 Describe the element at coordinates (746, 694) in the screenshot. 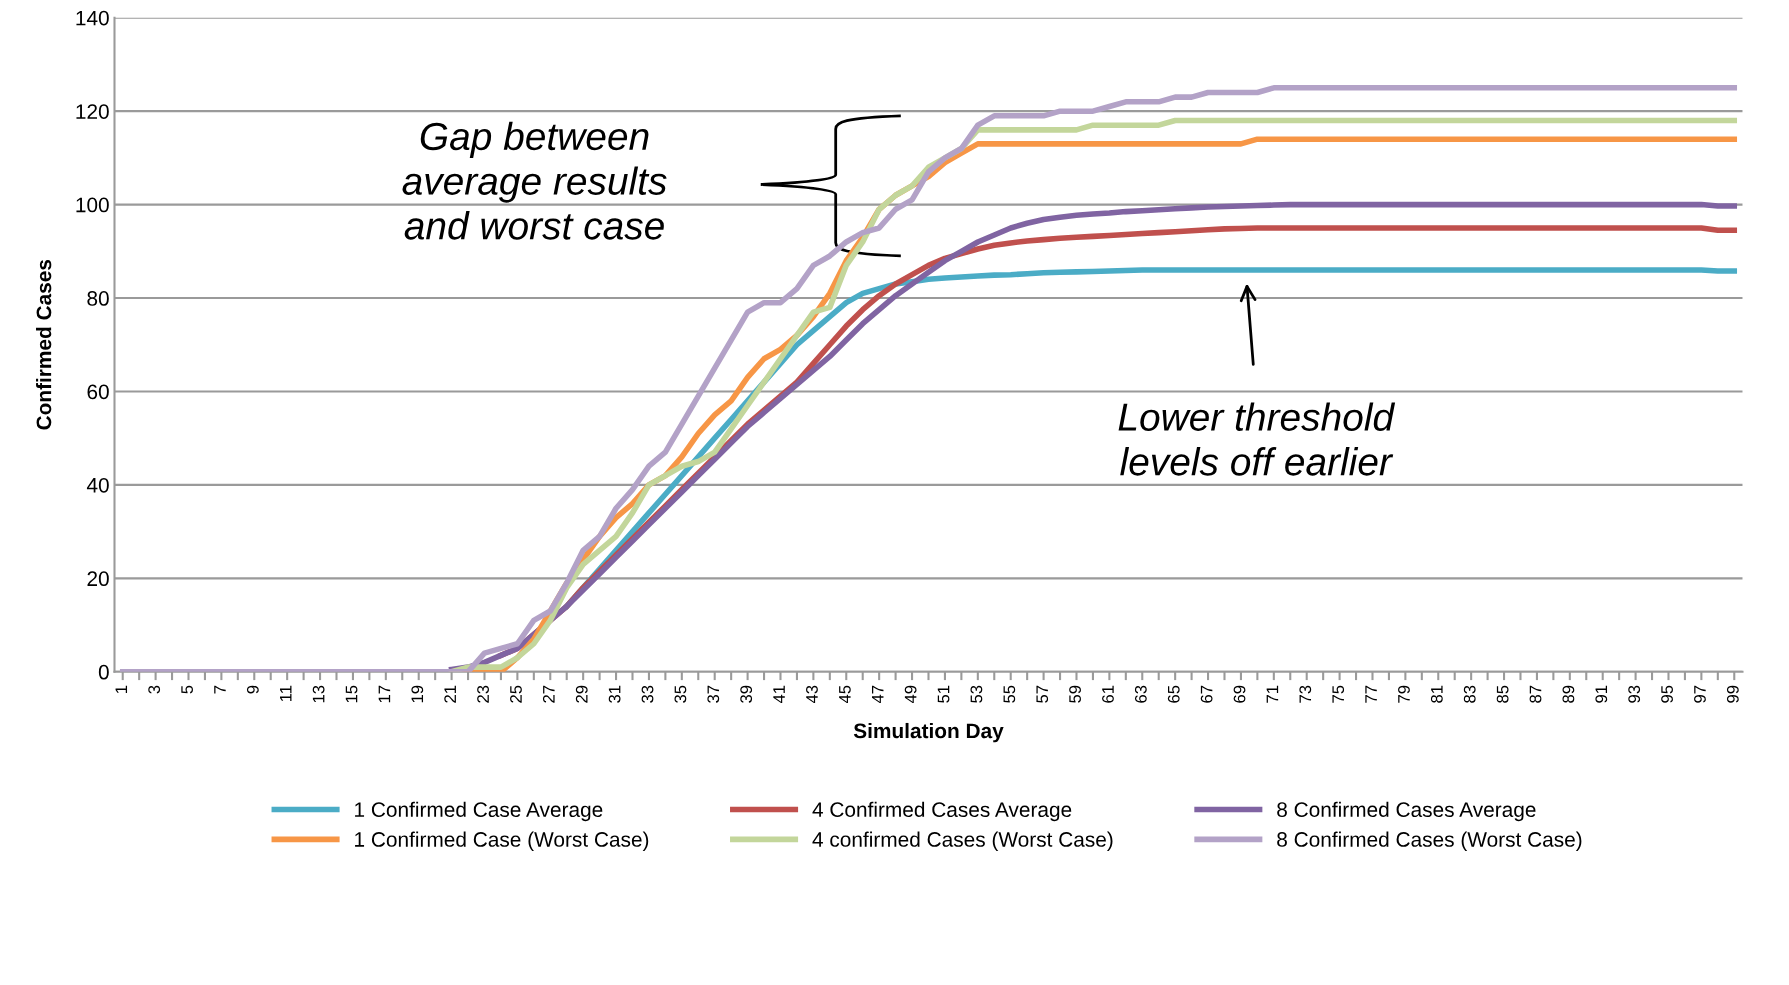

I see `x-tick-label: 39` at that location.